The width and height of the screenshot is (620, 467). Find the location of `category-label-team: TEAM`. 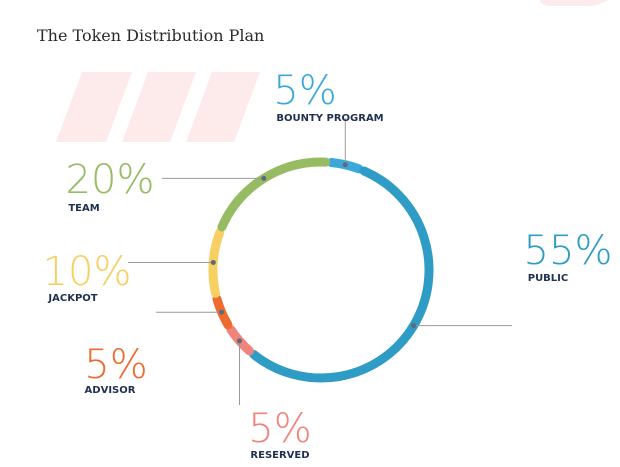

category-label-team: TEAM is located at coordinates (83, 208).